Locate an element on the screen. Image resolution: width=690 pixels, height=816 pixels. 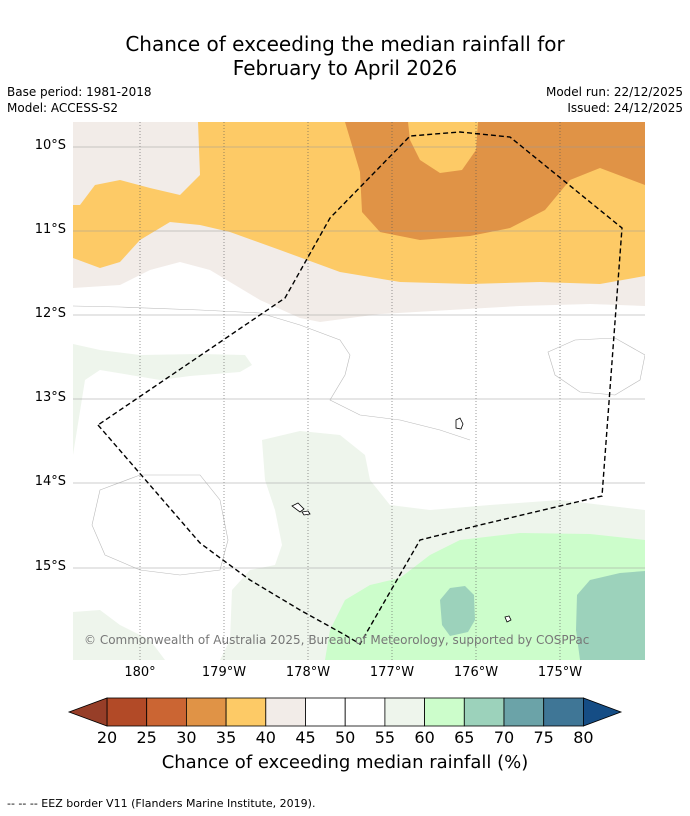
colorbar-under-arrow is located at coordinates (87, 712).